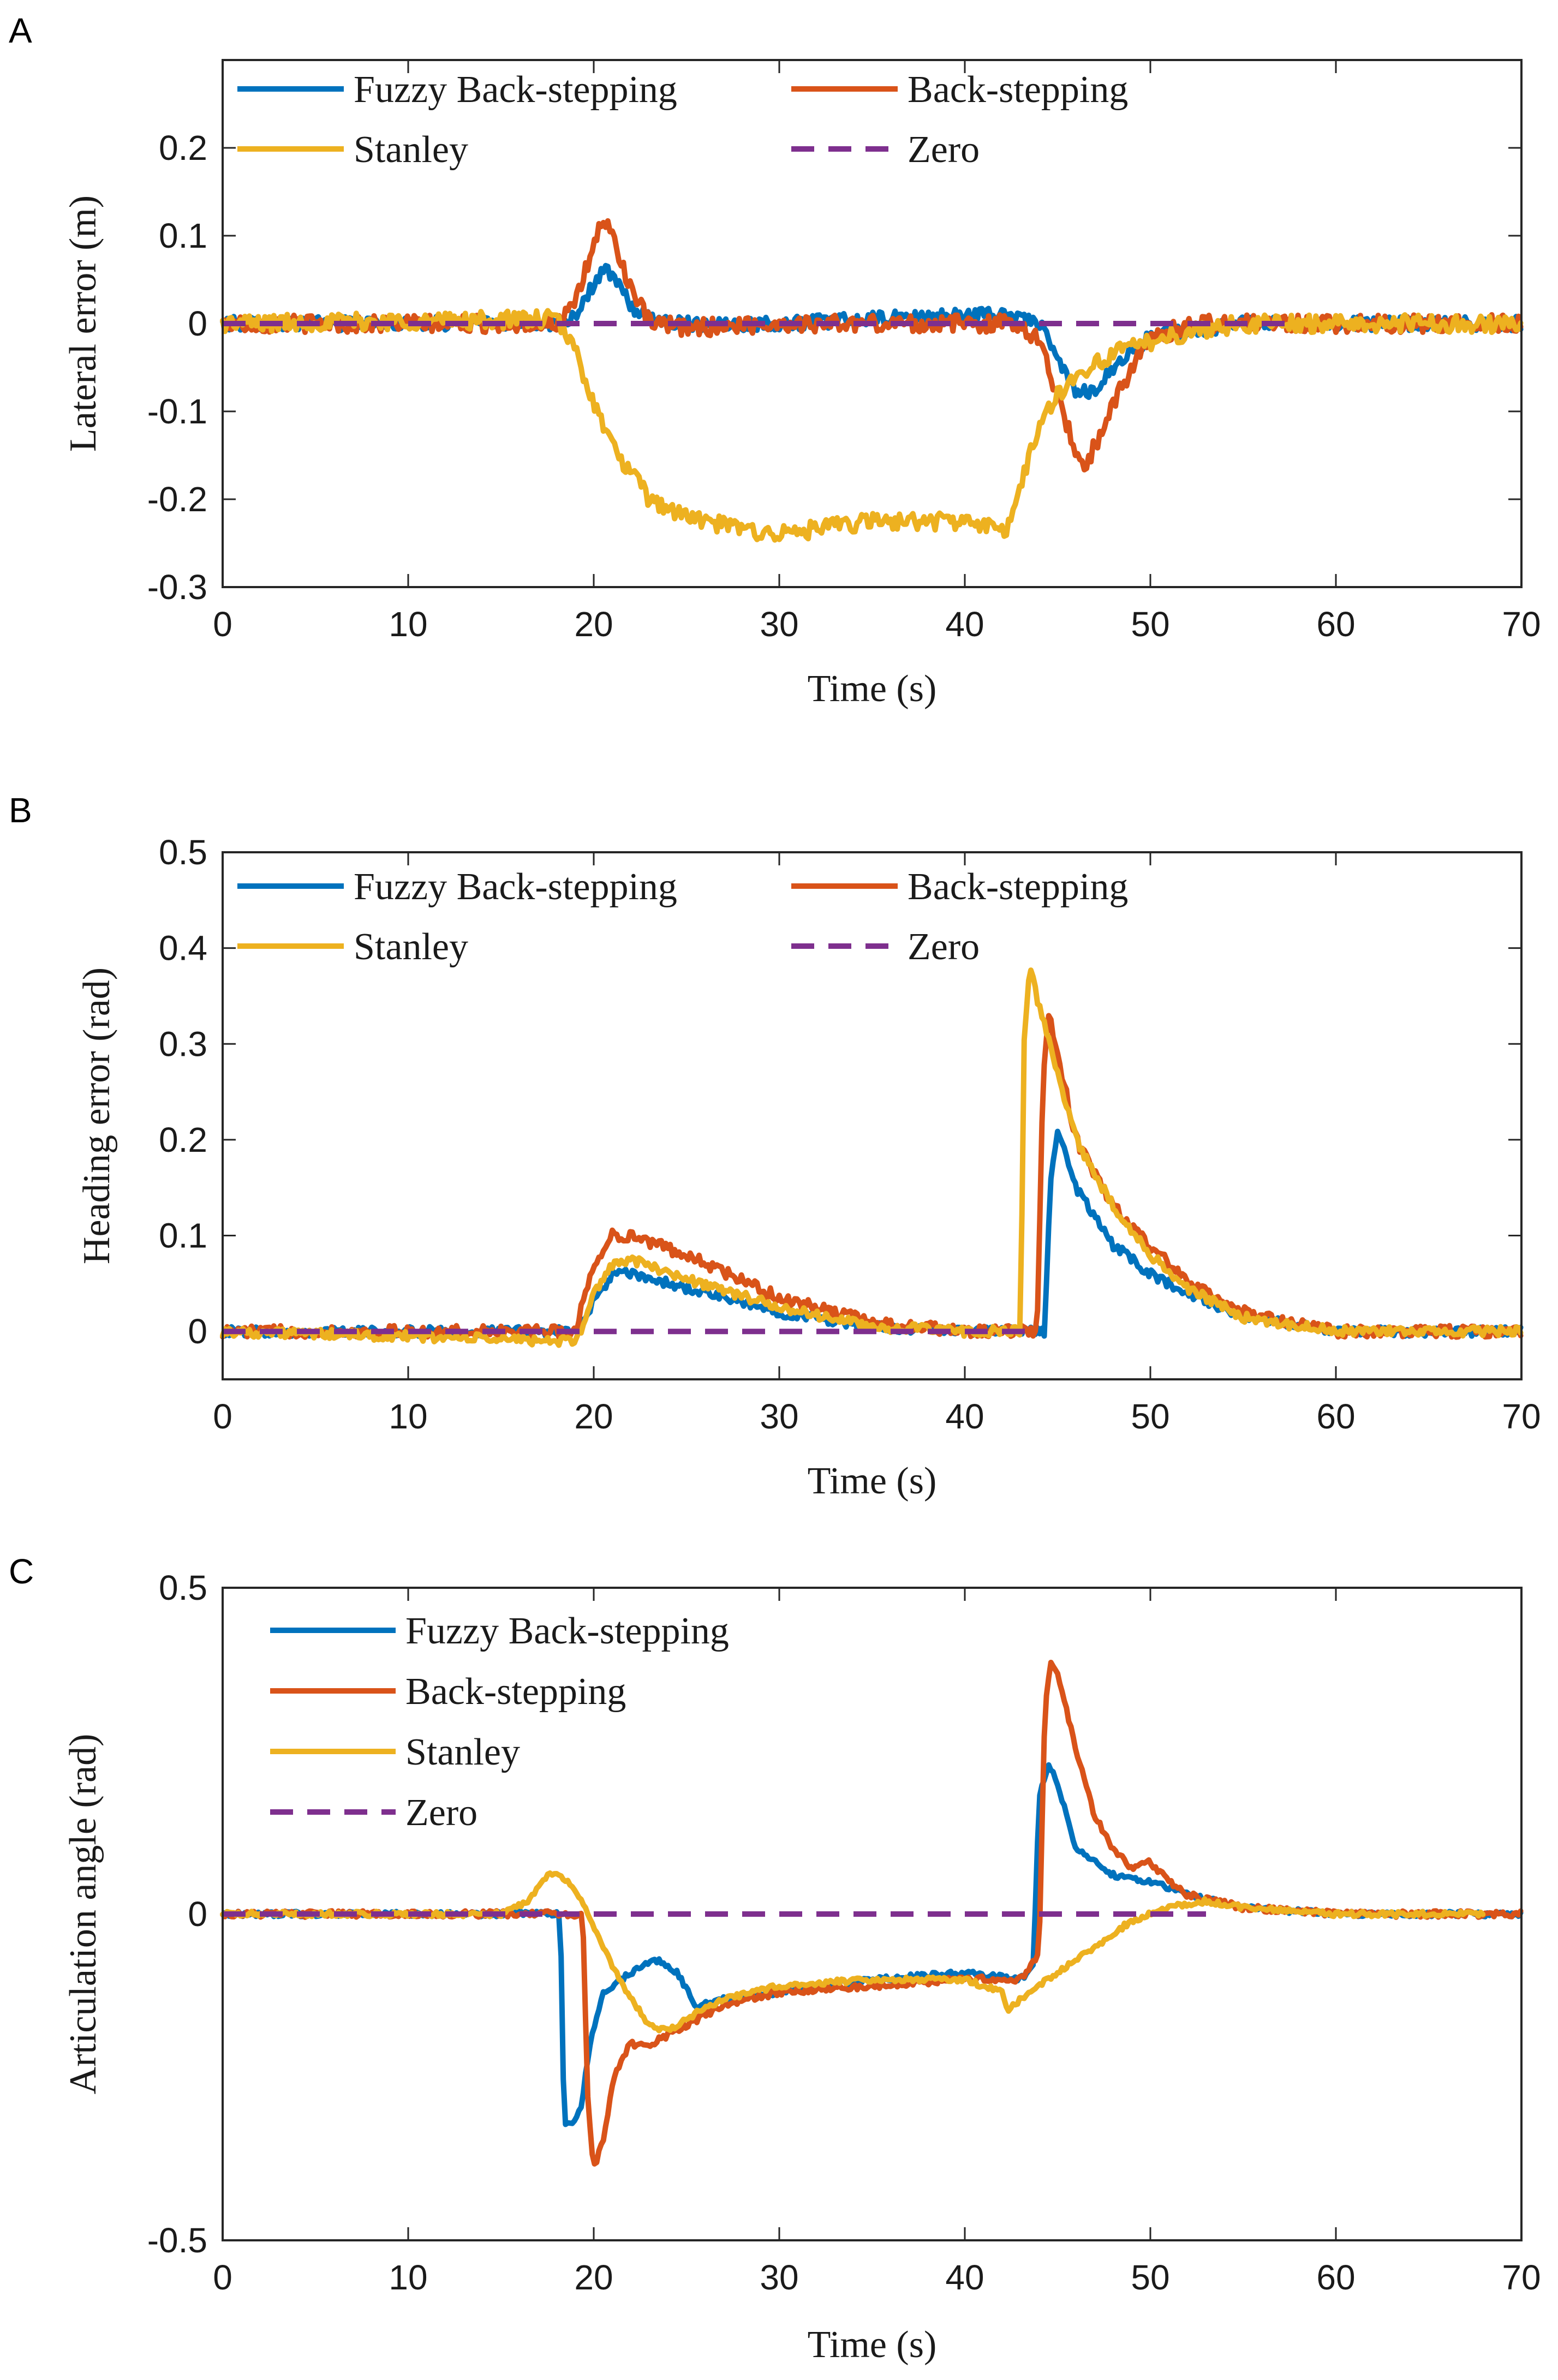  Describe the element at coordinates (183, 1235) in the screenshot. I see `y-tick-label-b-1: 0.1` at that location.